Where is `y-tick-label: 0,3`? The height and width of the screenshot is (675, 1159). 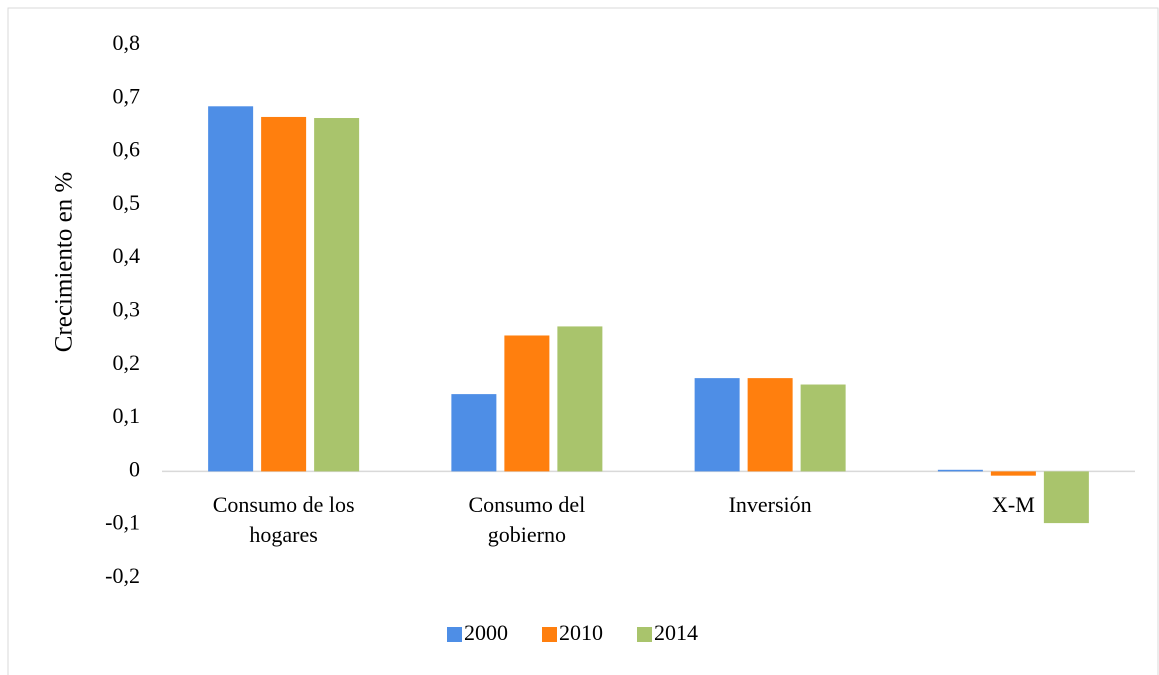
y-tick-label: 0,3 is located at coordinates (127, 309).